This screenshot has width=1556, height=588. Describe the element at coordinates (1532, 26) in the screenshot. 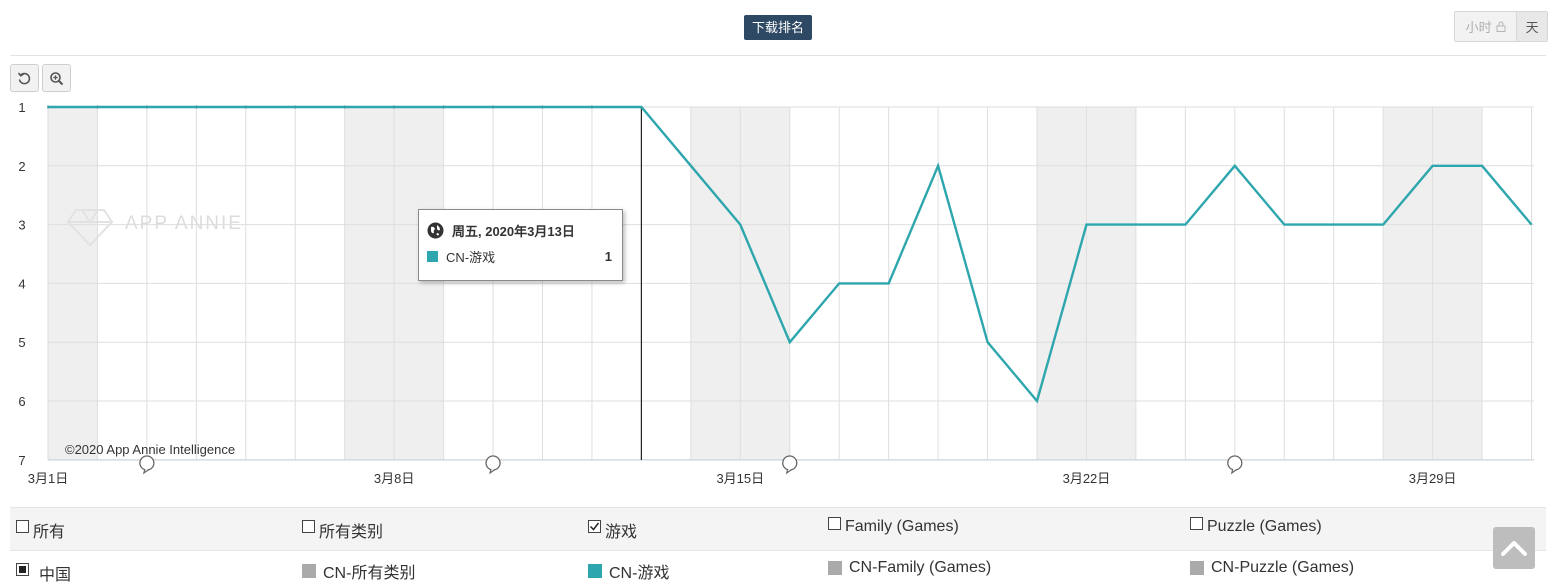

I see `day-option: 天` at that location.